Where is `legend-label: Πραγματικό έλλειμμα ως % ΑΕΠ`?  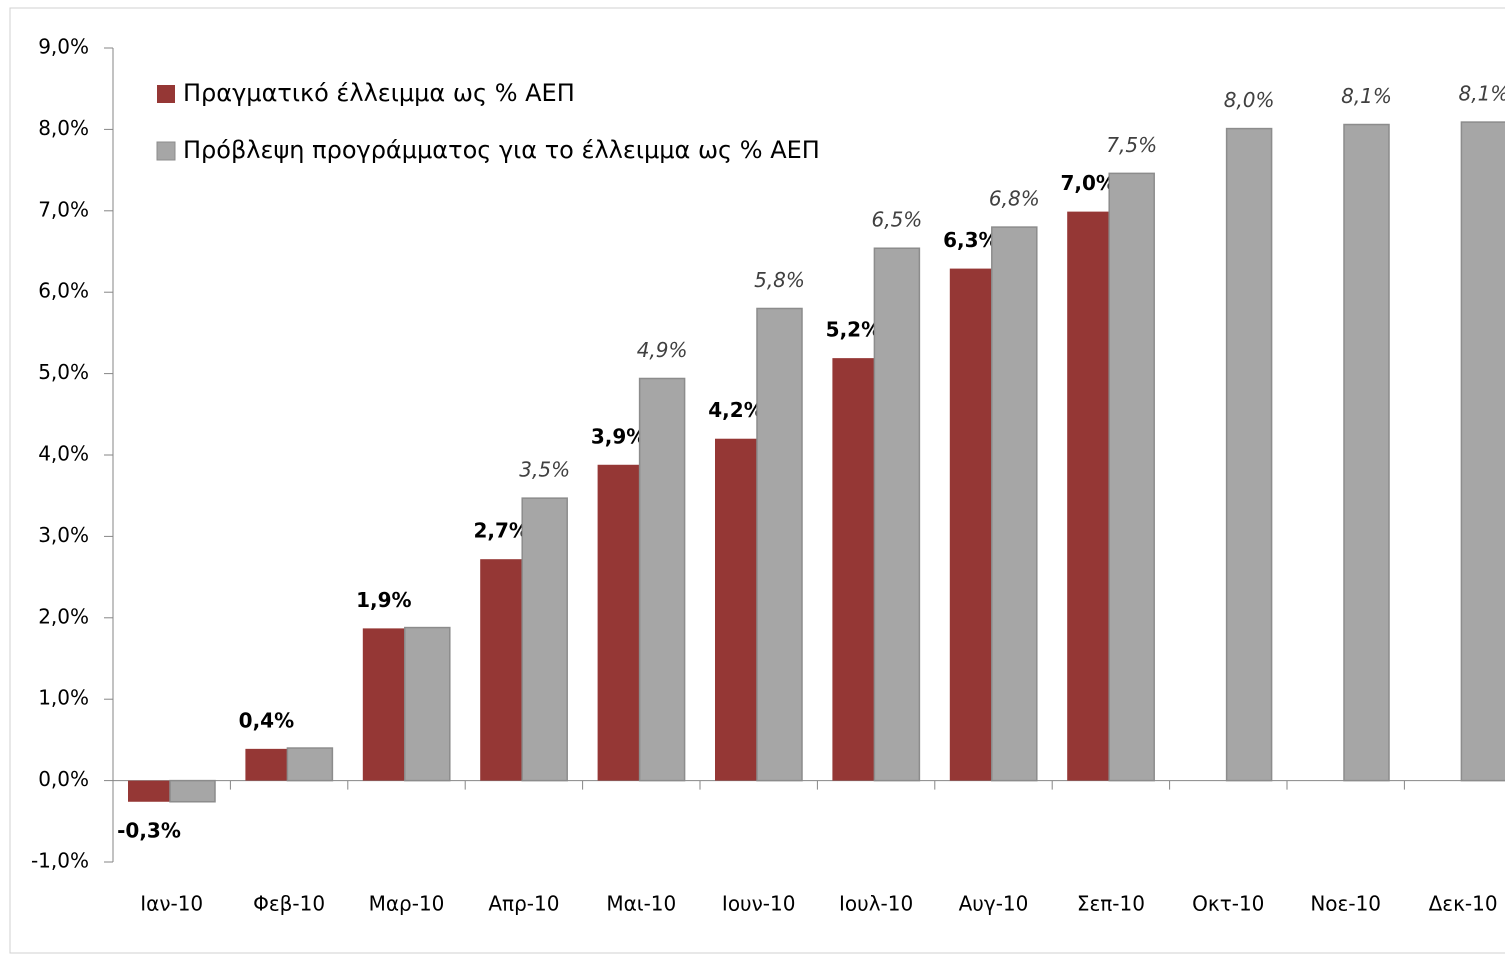 legend-label: Πραγματικό έλλειμμα ως % ΑΕΠ is located at coordinates (379, 93).